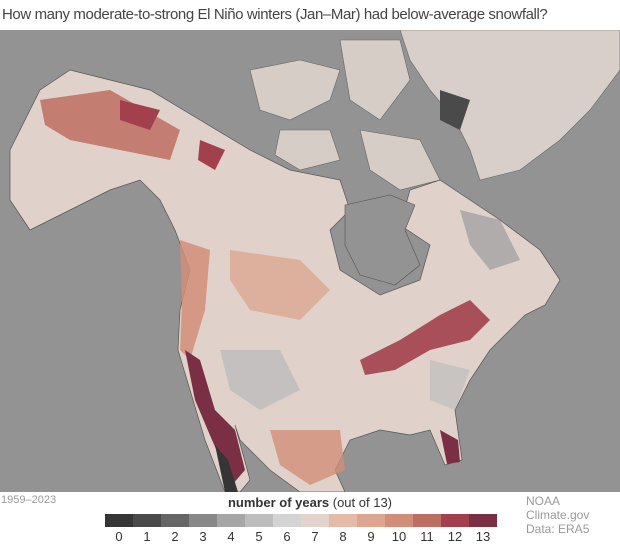  What do you see at coordinates (483, 536) in the screenshot?
I see `legend-label: 13` at bounding box center [483, 536].